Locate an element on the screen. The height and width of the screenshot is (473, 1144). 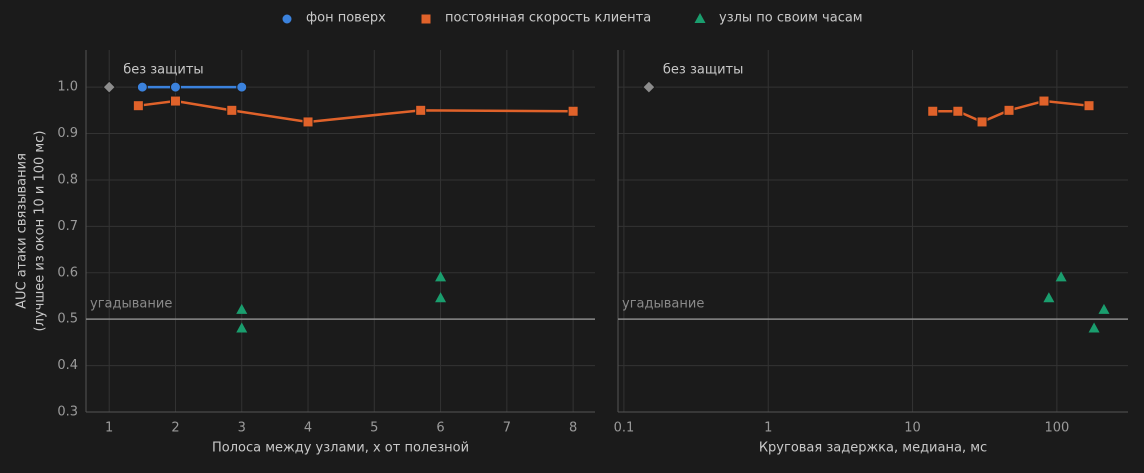
x-axis-label: Круговая задержка, медиана, мс is located at coordinates (873, 448).